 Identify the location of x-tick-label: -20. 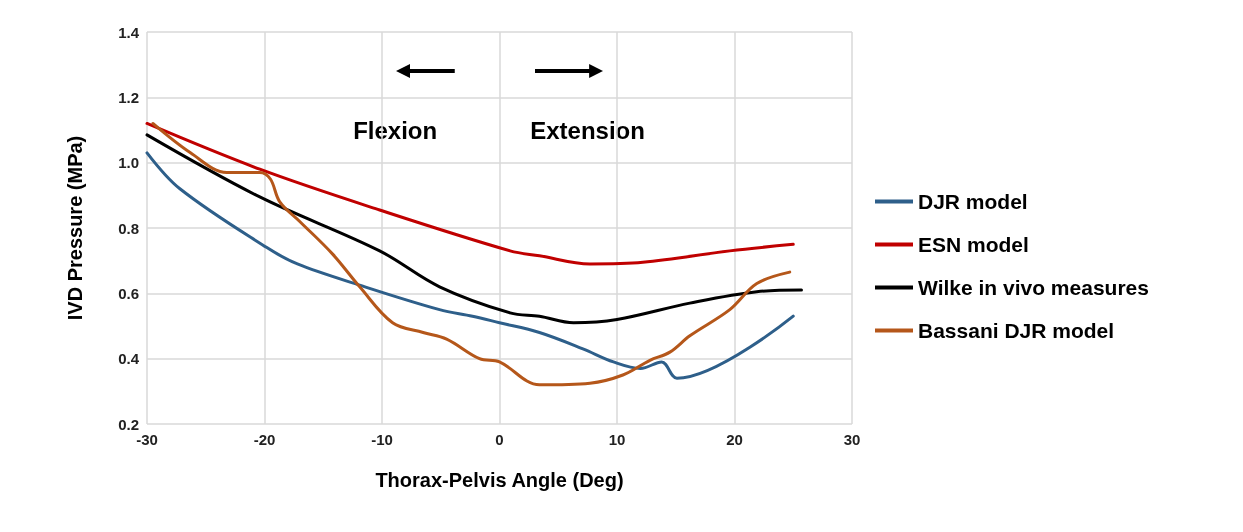
(264, 439).